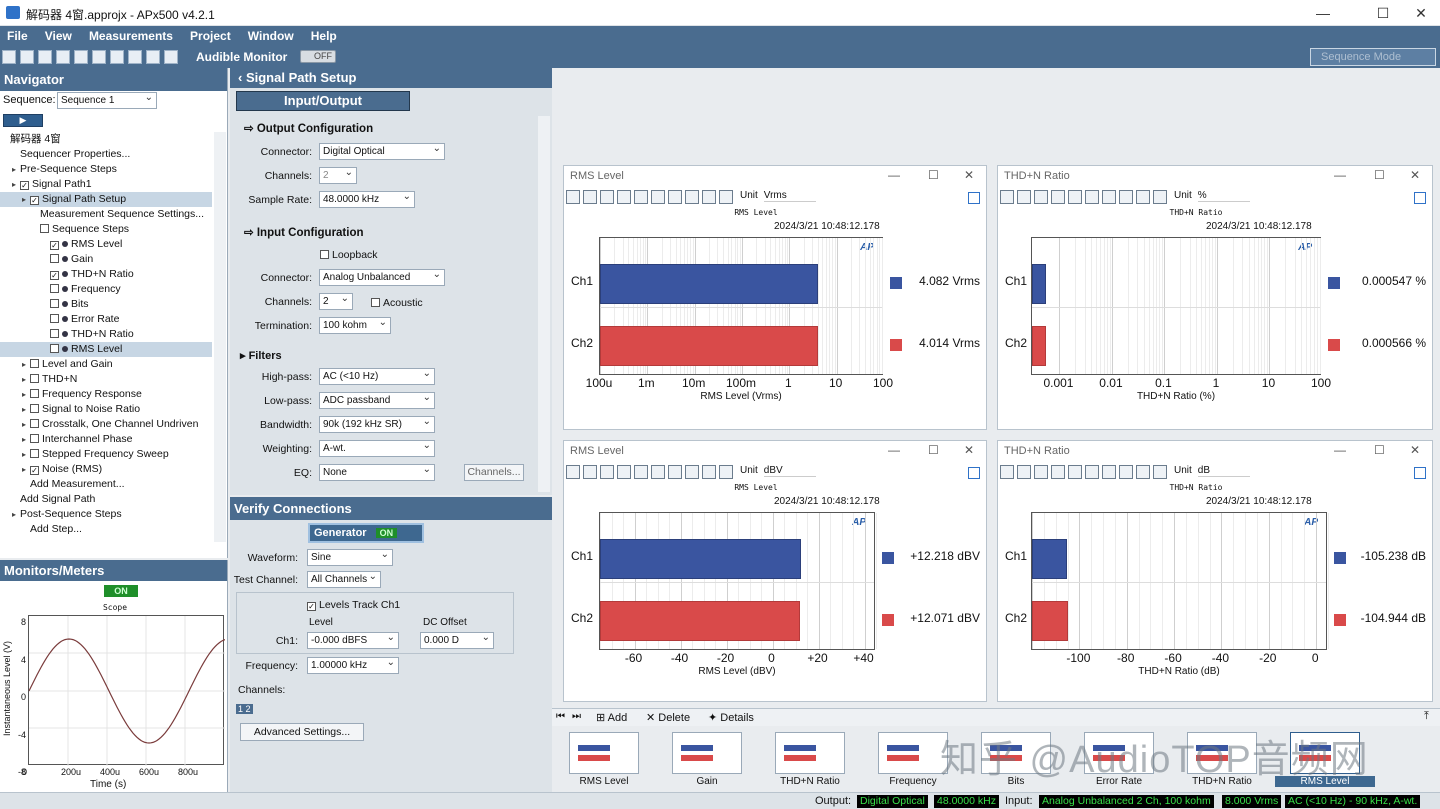 Image resolution: width=1440 pixels, height=809 pixels. I want to click on menu-file: File, so click(17, 36).